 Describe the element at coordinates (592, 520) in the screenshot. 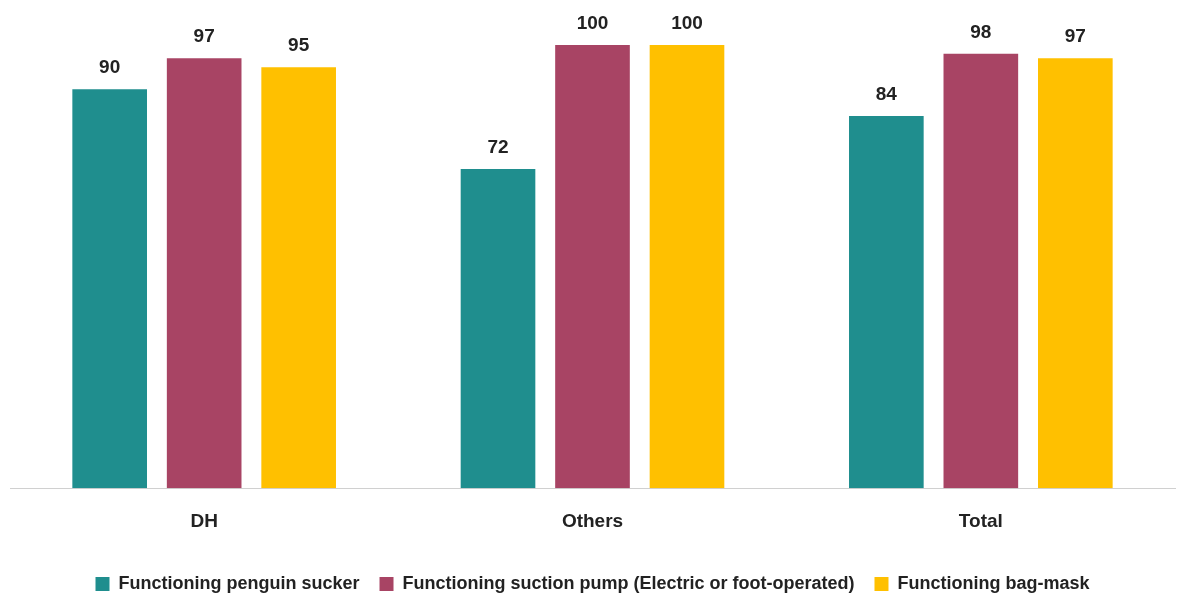

I see `x-tick-label: Others` at that location.